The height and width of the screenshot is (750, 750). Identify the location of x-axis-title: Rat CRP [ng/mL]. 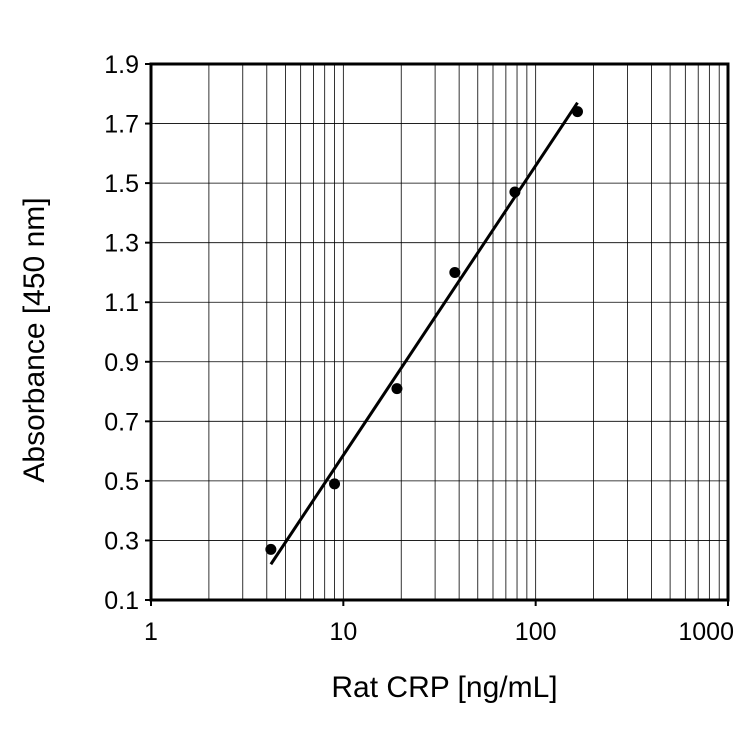
(444, 687).